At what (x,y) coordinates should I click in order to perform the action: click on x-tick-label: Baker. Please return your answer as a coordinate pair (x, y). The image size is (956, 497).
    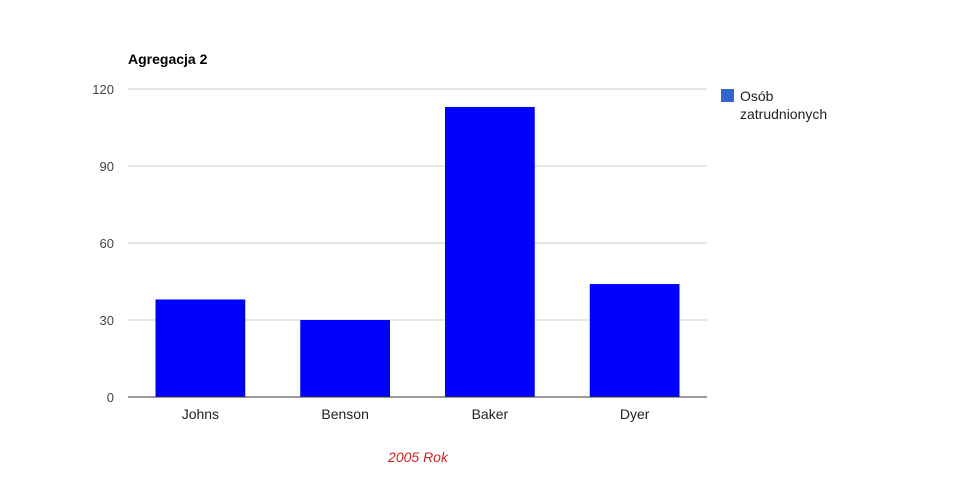
    Looking at the image, I should click on (490, 414).